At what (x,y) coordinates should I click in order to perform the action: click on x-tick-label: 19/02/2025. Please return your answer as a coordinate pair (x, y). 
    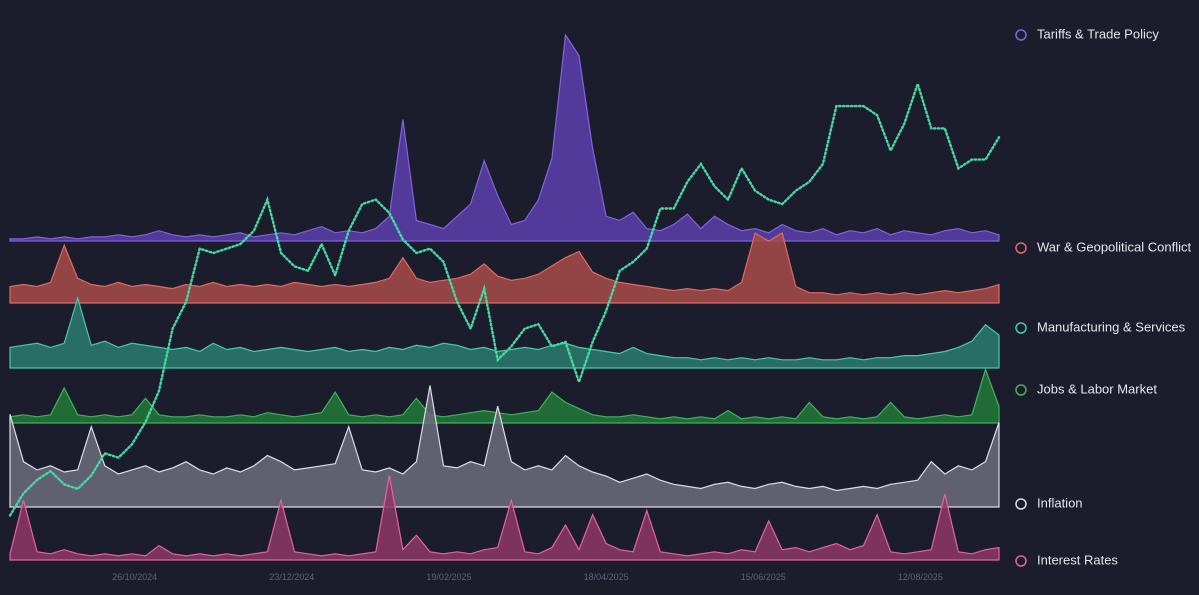
    Looking at the image, I should click on (448, 577).